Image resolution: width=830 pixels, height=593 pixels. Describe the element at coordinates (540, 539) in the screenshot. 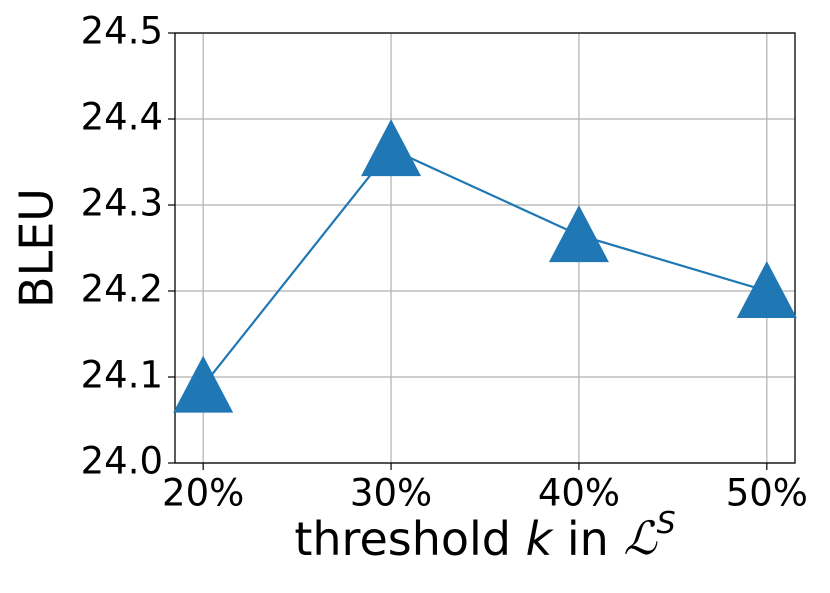

I see `x-label-var: k` at that location.